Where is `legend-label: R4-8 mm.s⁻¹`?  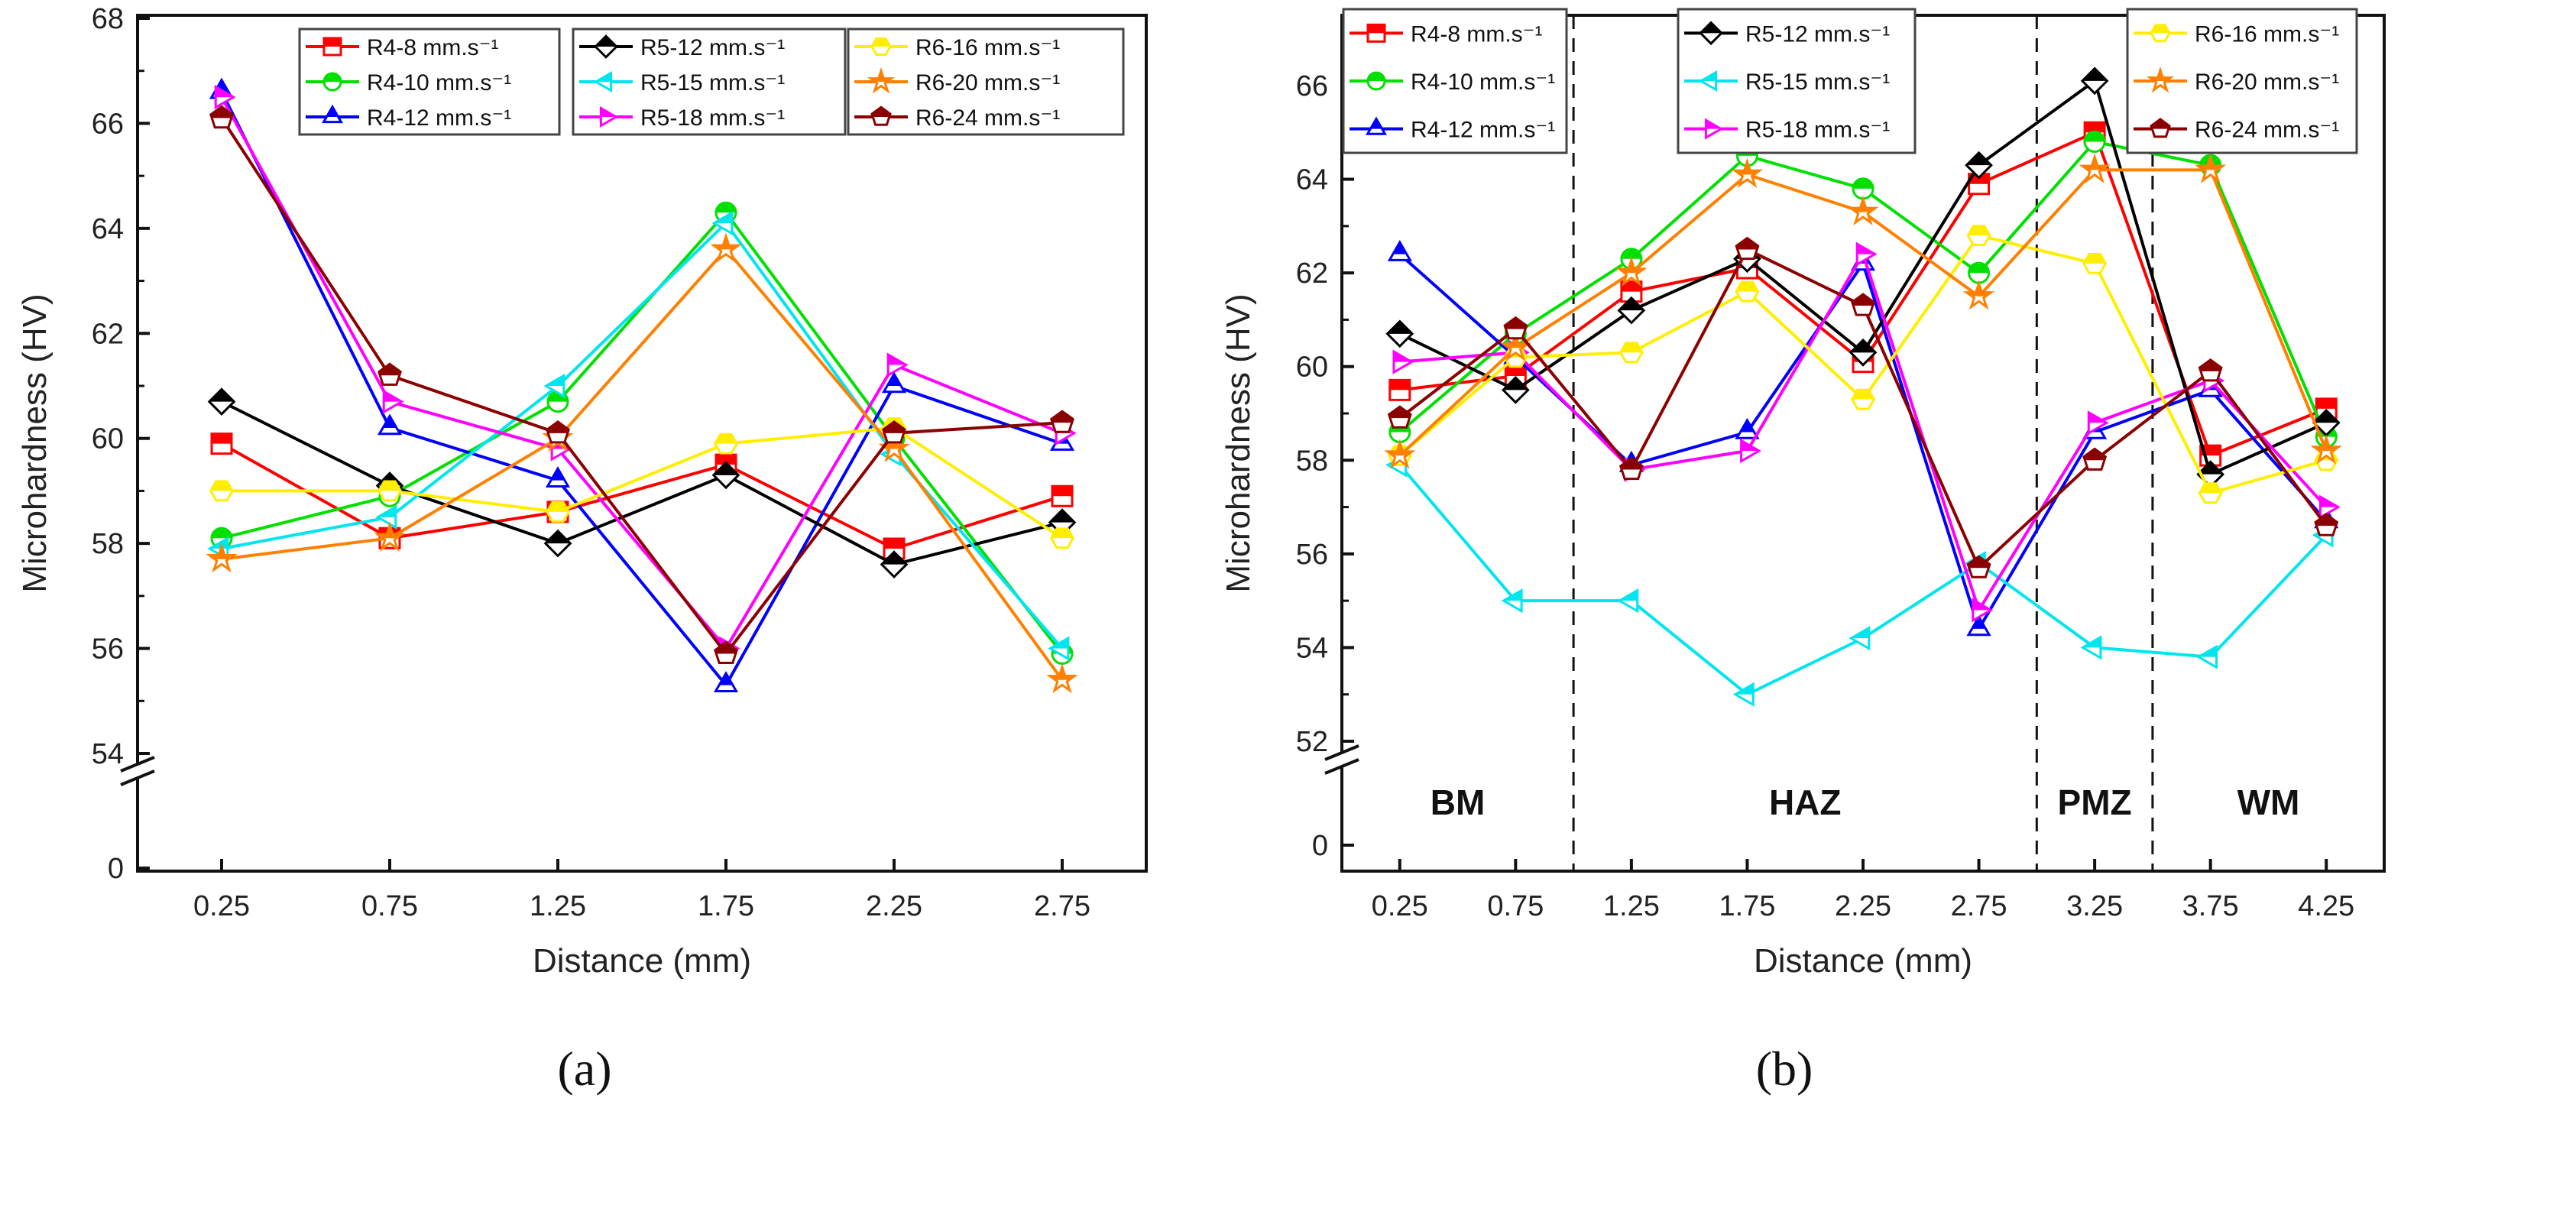
legend-label: R4-8 mm.s⁻¹ is located at coordinates (1477, 34).